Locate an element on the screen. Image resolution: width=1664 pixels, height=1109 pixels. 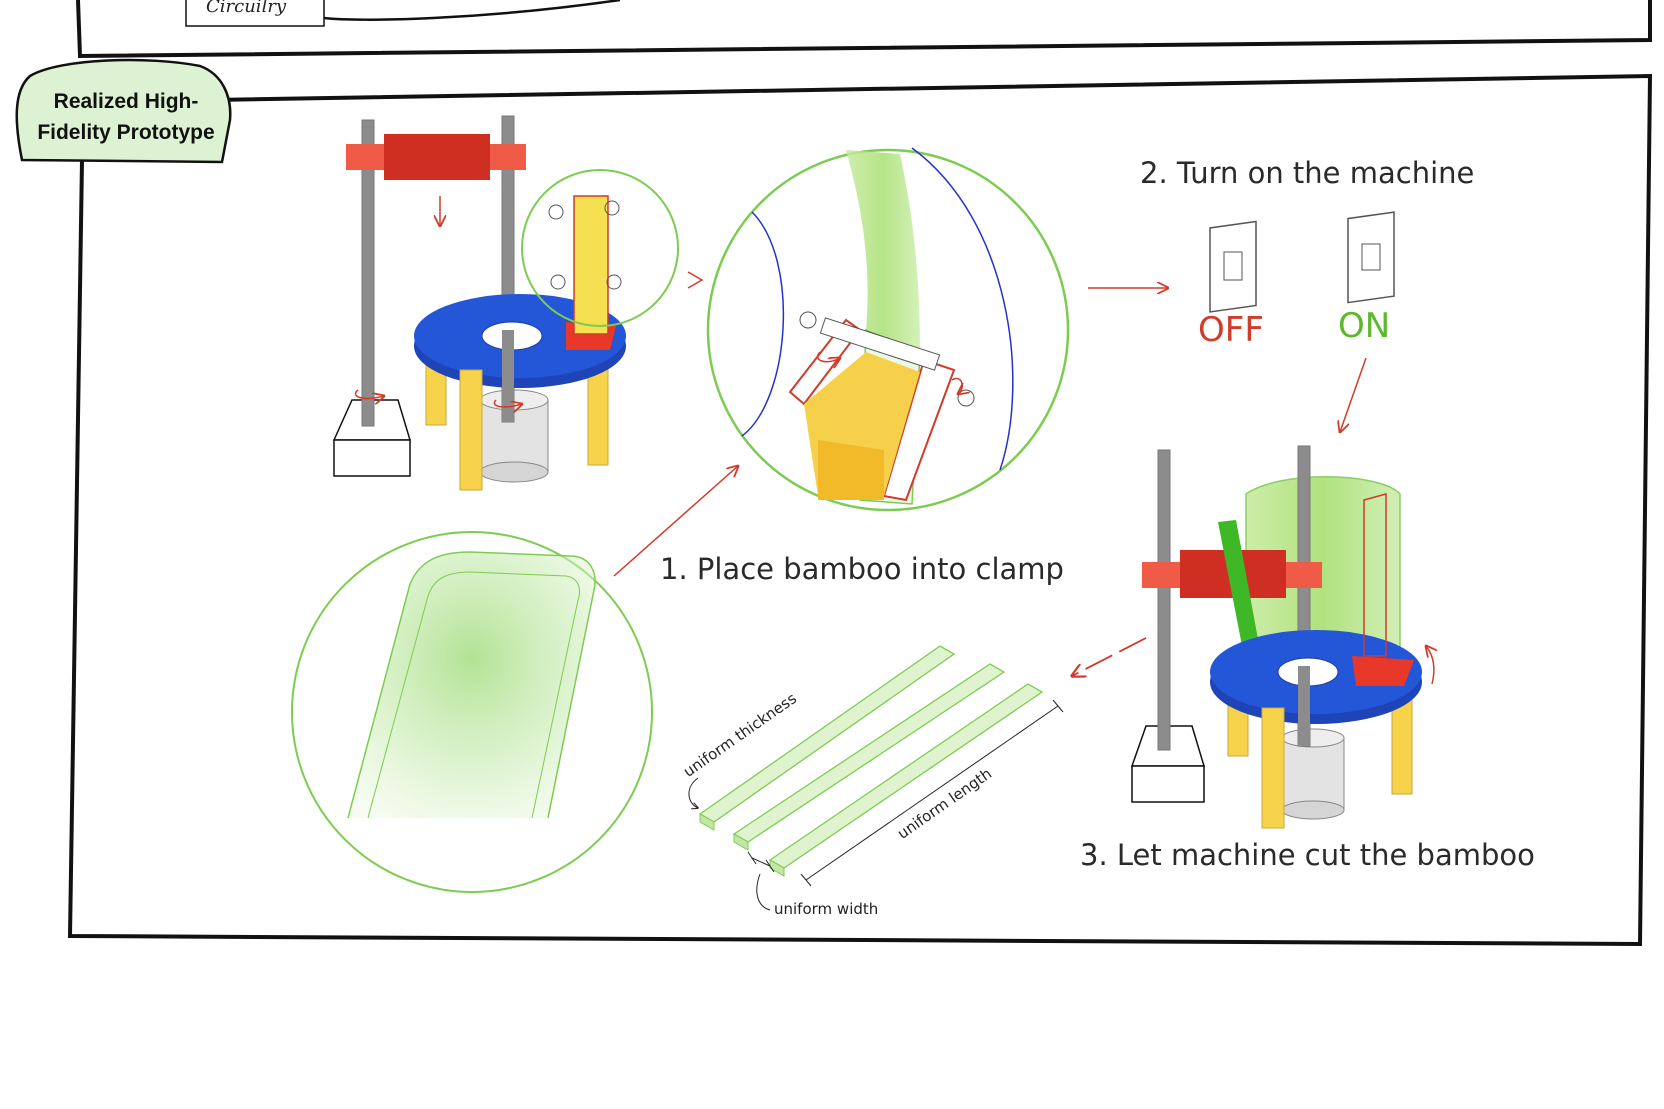
section-tag: Realized High- Fidelity Prototype is located at coordinates (126, 117).